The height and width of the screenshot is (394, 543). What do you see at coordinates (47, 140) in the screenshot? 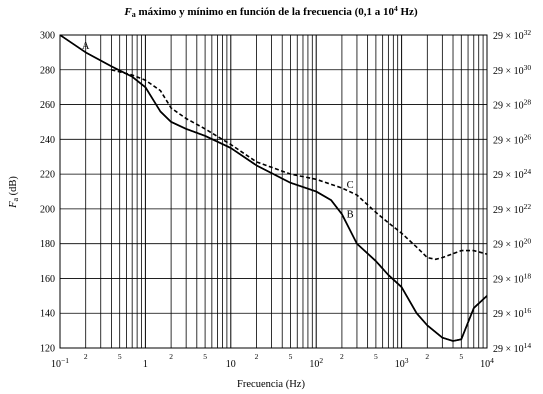
I see `y-tick-label: 240` at bounding box center [47, 140].